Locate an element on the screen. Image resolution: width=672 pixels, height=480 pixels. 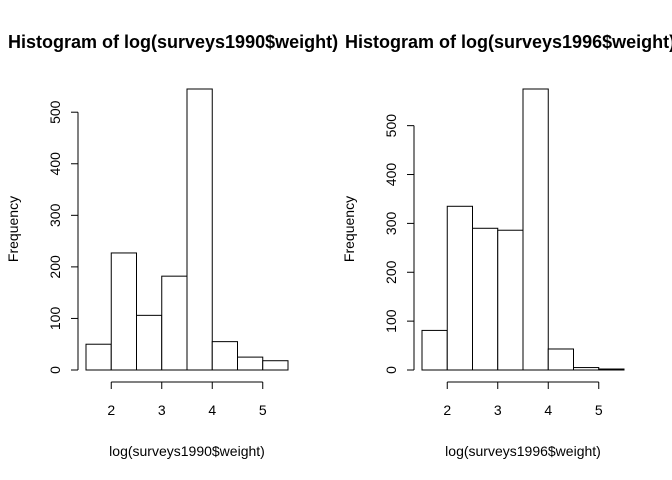
chart-title: Histogram of log(surveys1996$weight) is located at coordinates (508, 42).